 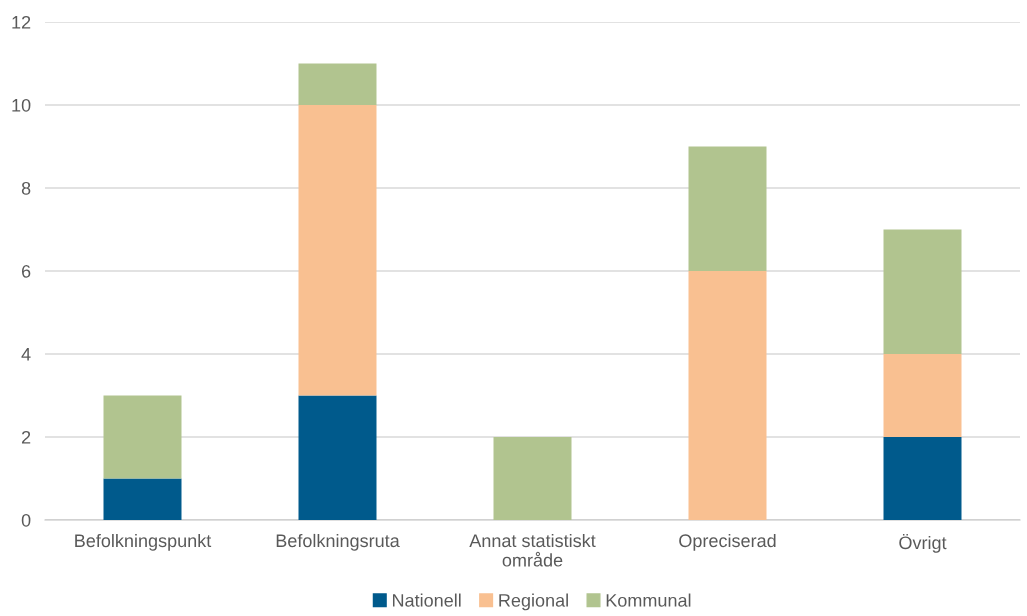 I want to click on y-tick-label: 12, so click(x=21, y=22).